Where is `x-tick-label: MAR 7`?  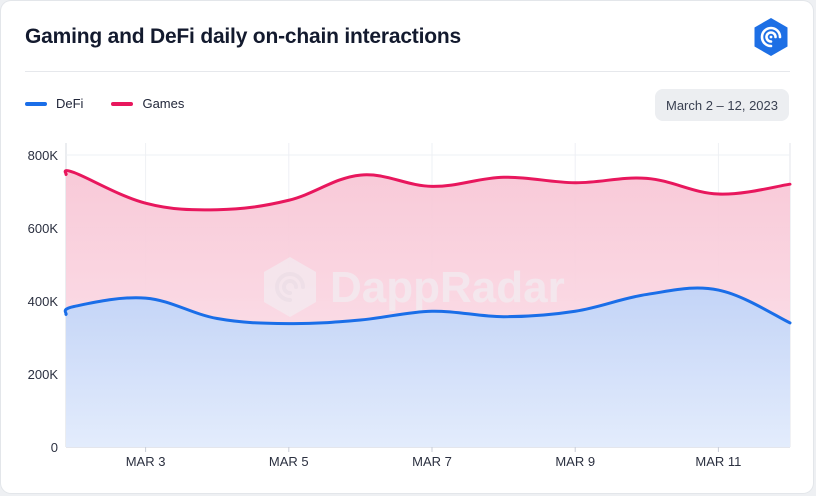
x-tick-label: MAR 7 is located at coordinates (432, 461).